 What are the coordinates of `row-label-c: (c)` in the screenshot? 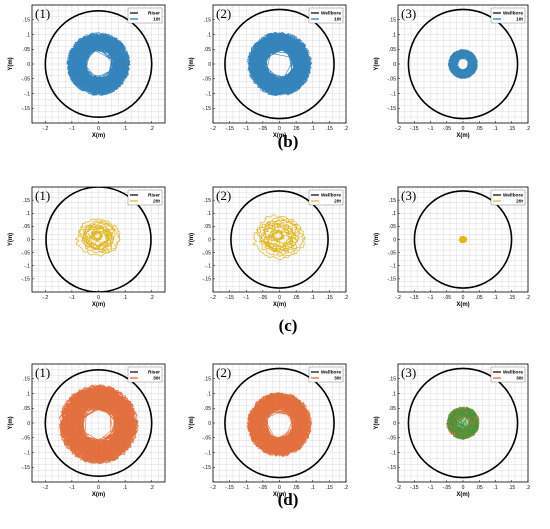 It's located at (288, 325).